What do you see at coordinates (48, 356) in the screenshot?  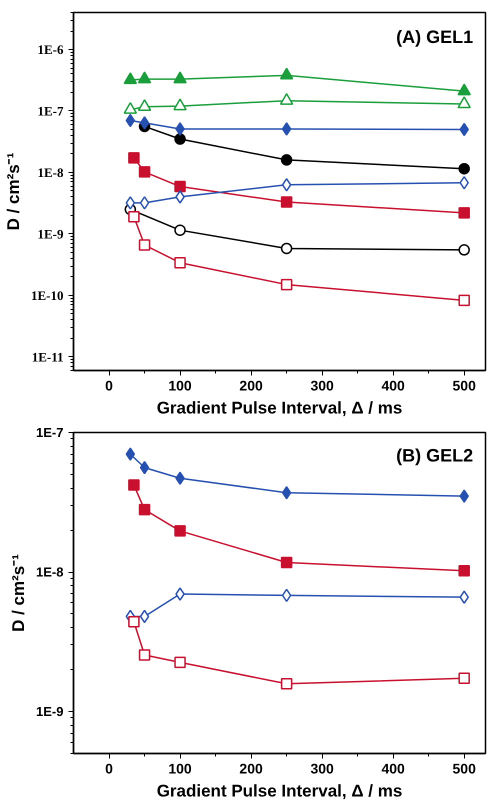 I see `y-tick-label: 1E-11` at bounding box center [48, 356].